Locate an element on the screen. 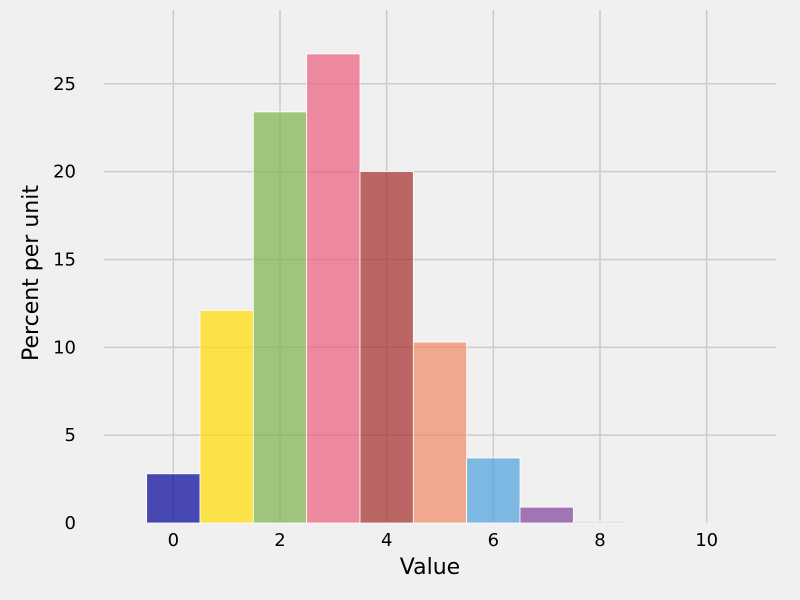 The height and width of the screenshot is (600, 800). y-tick-label: 10 is located at coordinates (64, 347).